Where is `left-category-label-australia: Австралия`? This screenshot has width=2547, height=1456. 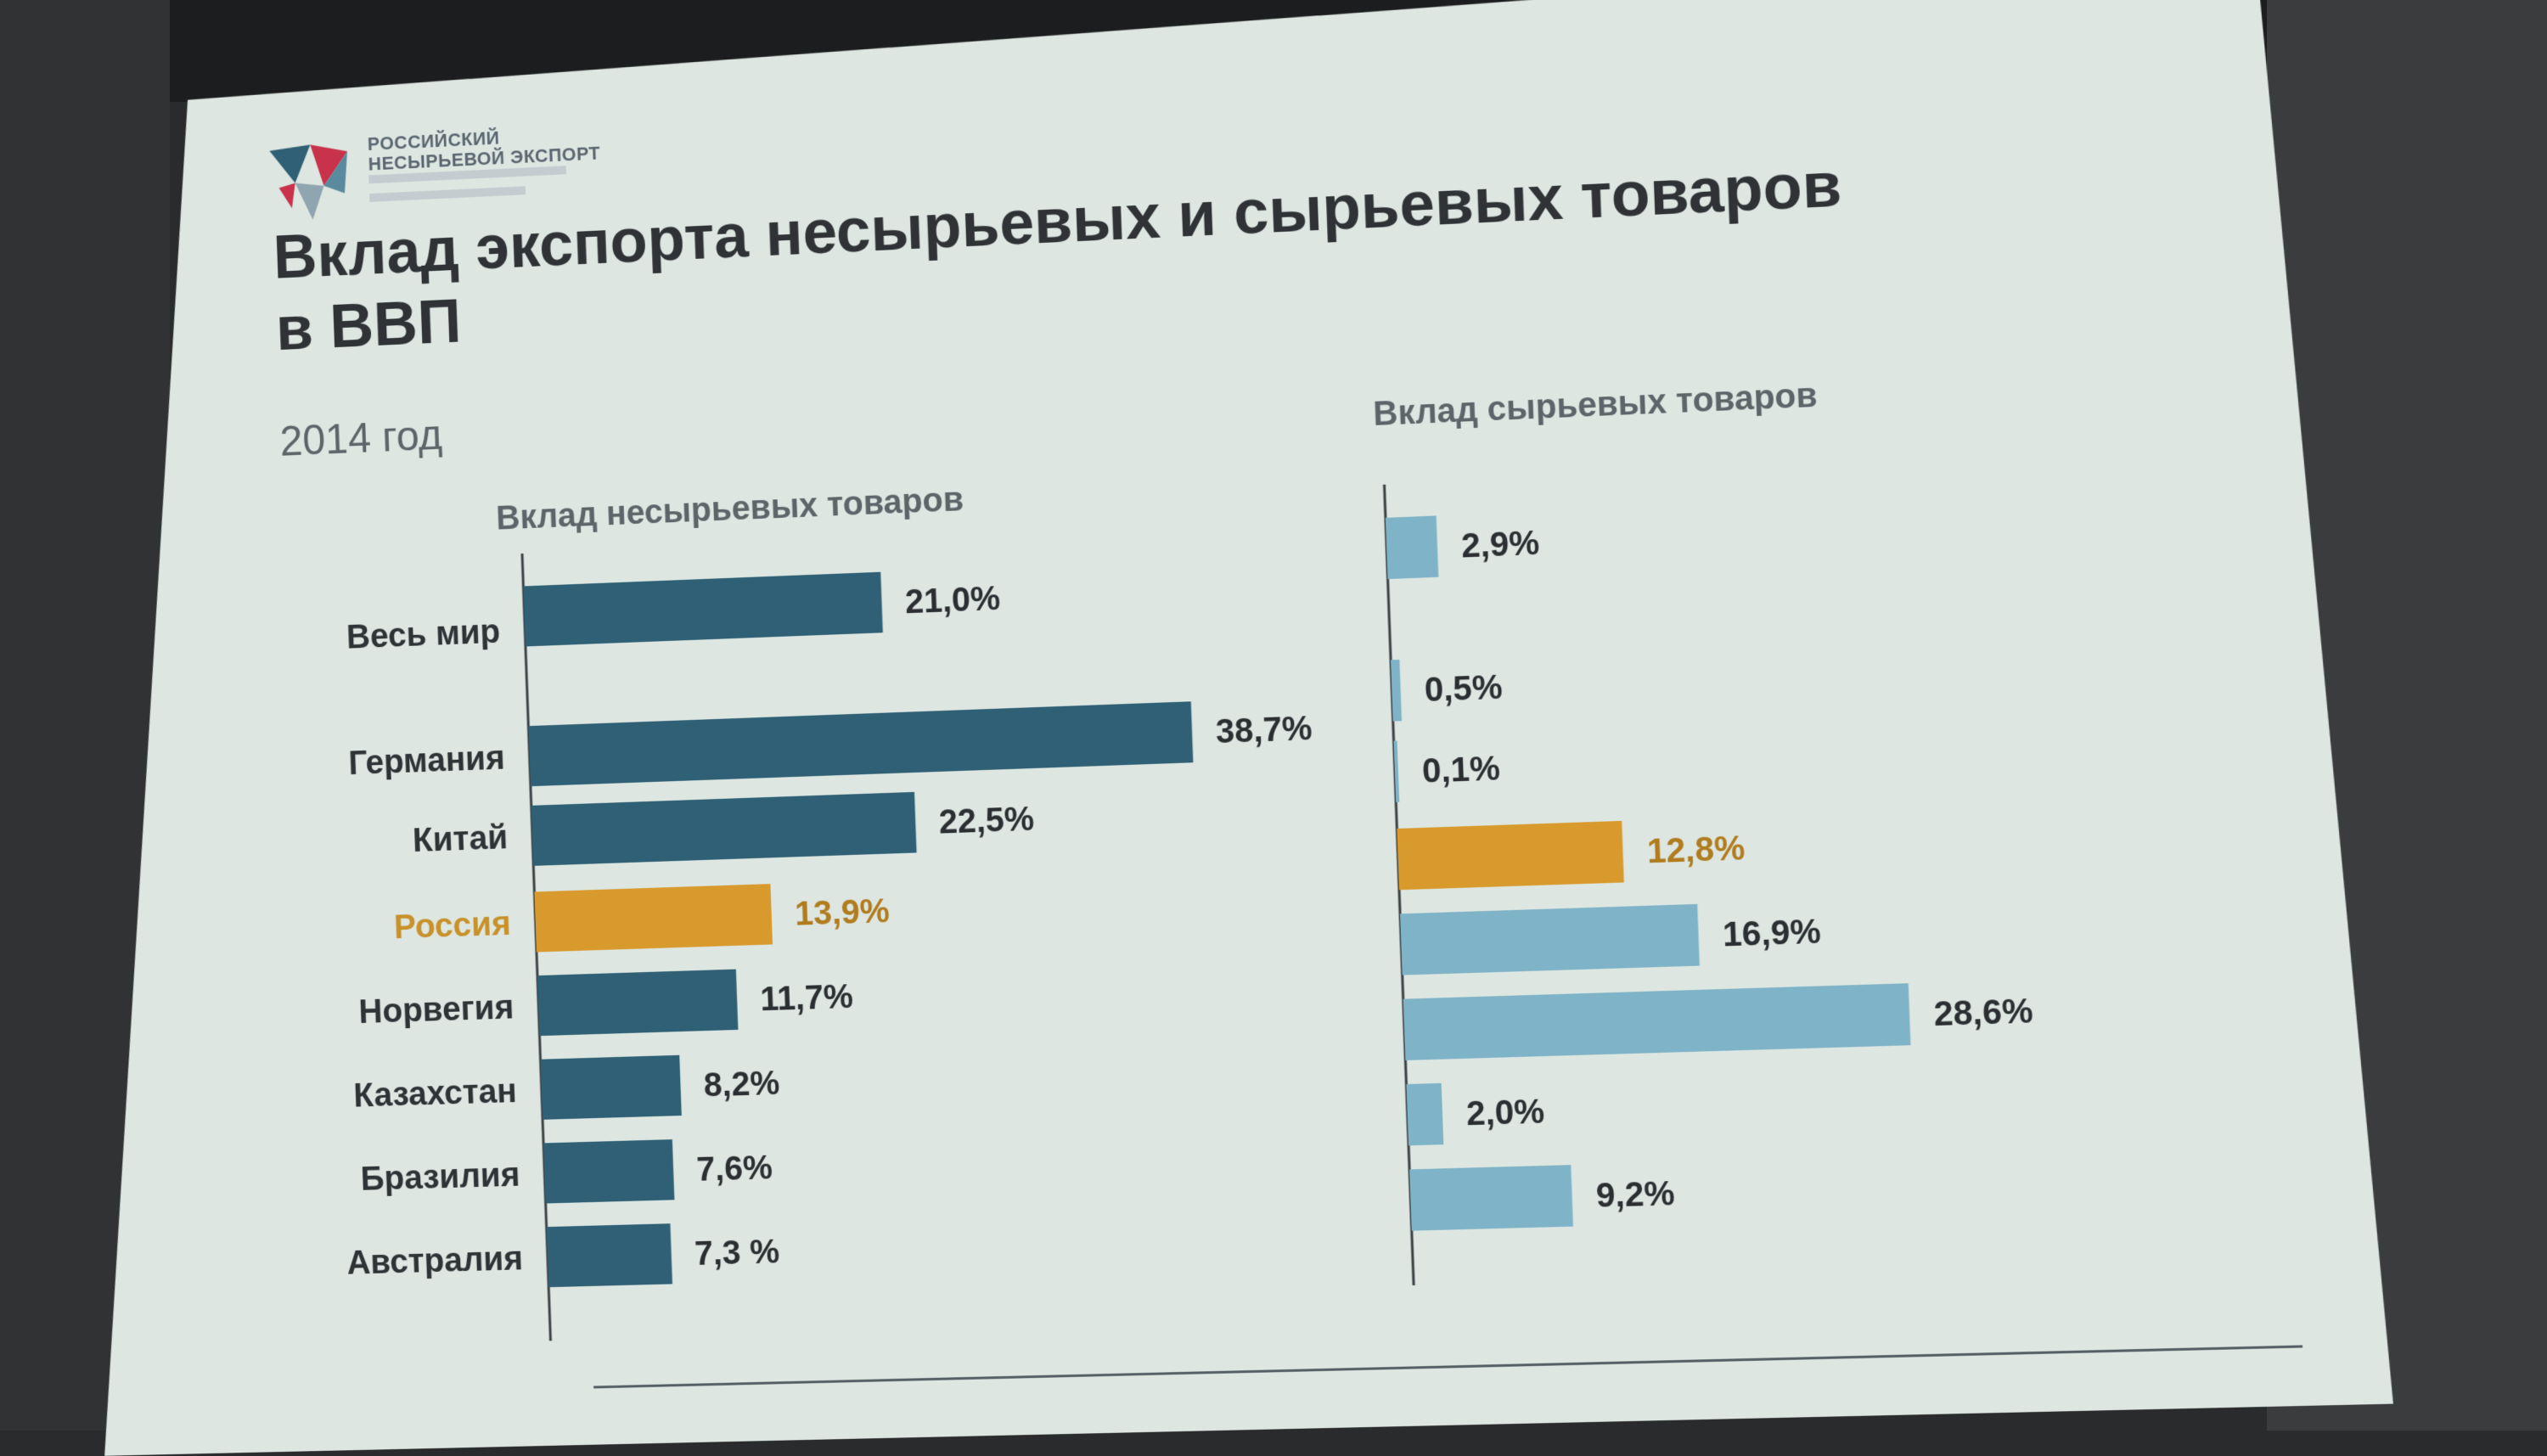
left-category-label-australia: Австралия is located at coordinates (435, 1260).